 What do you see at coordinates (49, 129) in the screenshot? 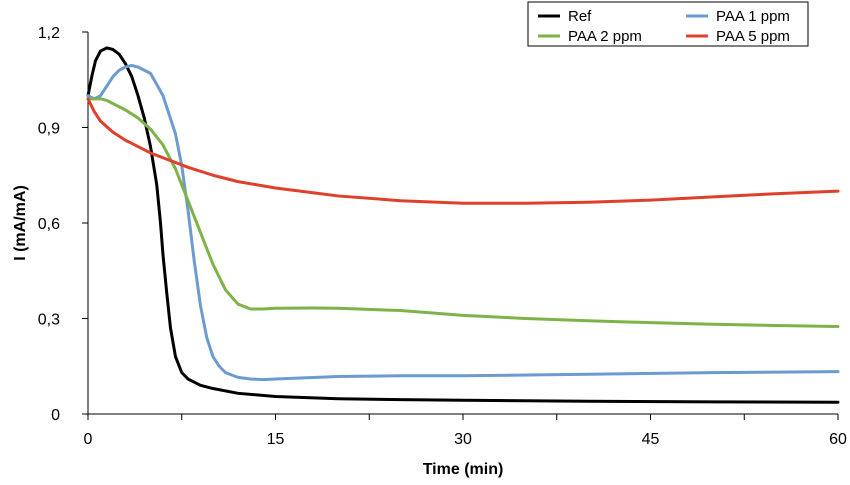
I see `y-tick-label: 0,9` at bounding box center [49, 129].